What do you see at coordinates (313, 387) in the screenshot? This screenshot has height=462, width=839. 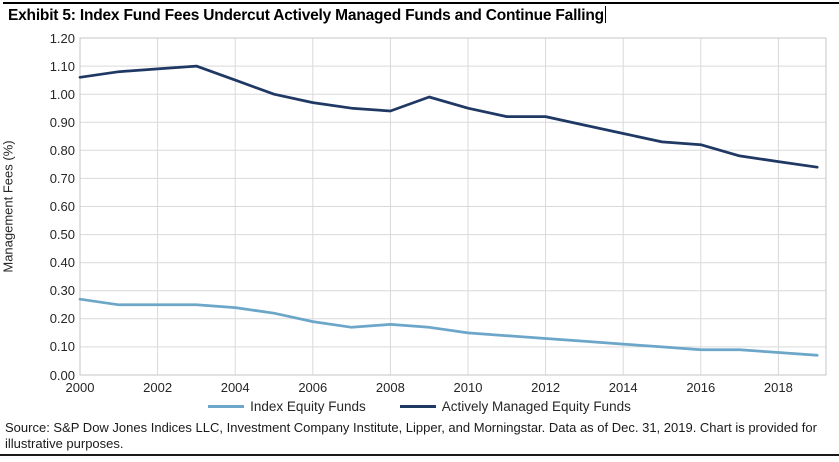 I see `x-tick-label: 2006` at bounding box center [313, 387].